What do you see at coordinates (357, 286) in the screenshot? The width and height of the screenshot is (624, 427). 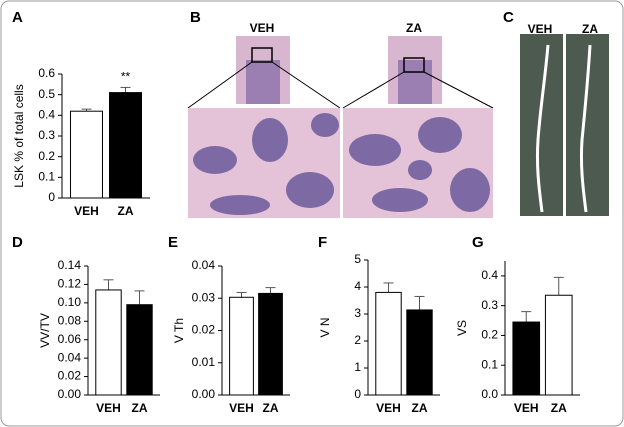 I see `y-tick-label: 4` at bounding box center [357, 286].